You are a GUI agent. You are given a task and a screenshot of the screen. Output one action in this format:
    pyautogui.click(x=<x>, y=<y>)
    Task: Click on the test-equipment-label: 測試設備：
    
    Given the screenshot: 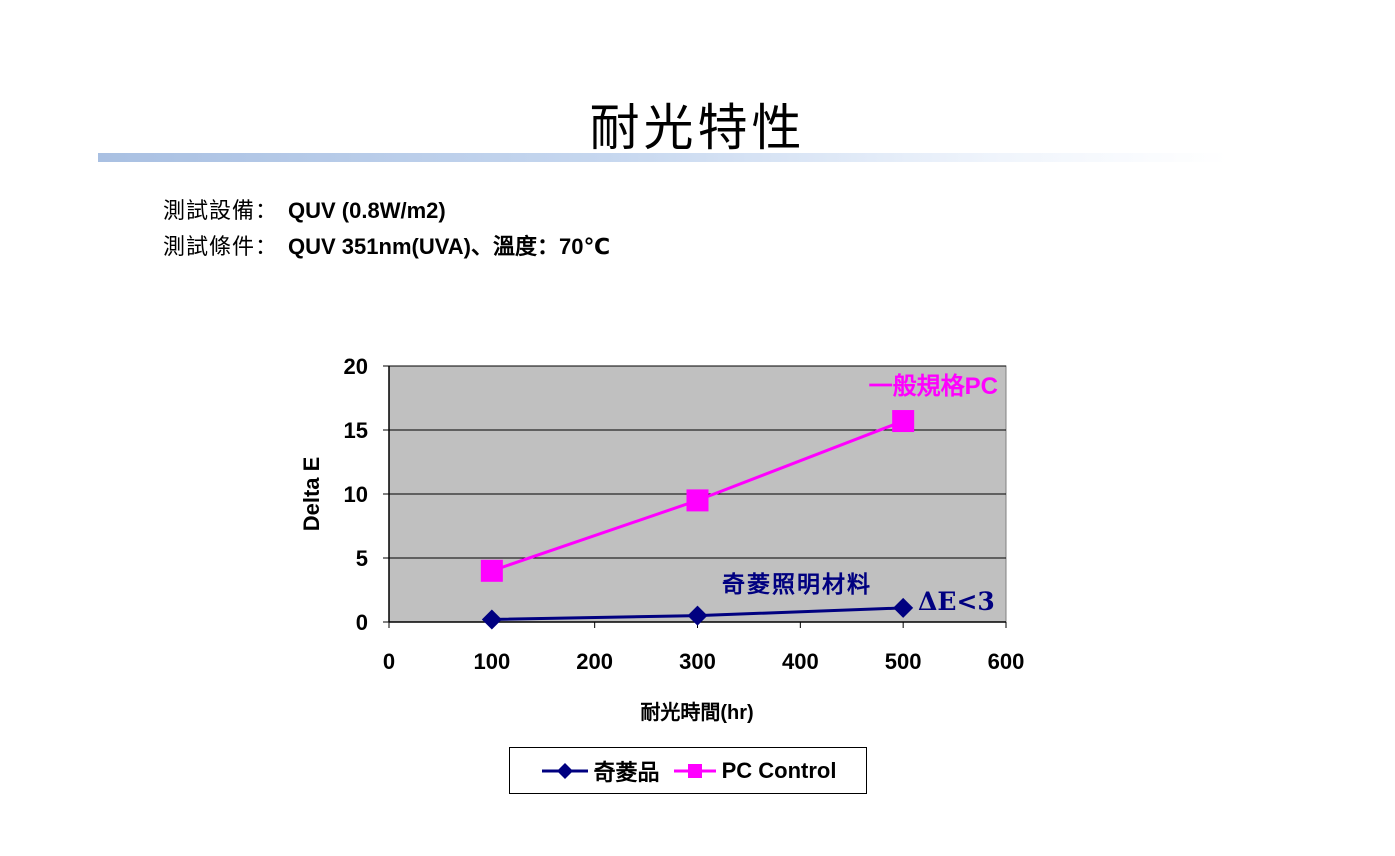 What is the action you would take?
    pyautogui.click(x=221, y=211)
    